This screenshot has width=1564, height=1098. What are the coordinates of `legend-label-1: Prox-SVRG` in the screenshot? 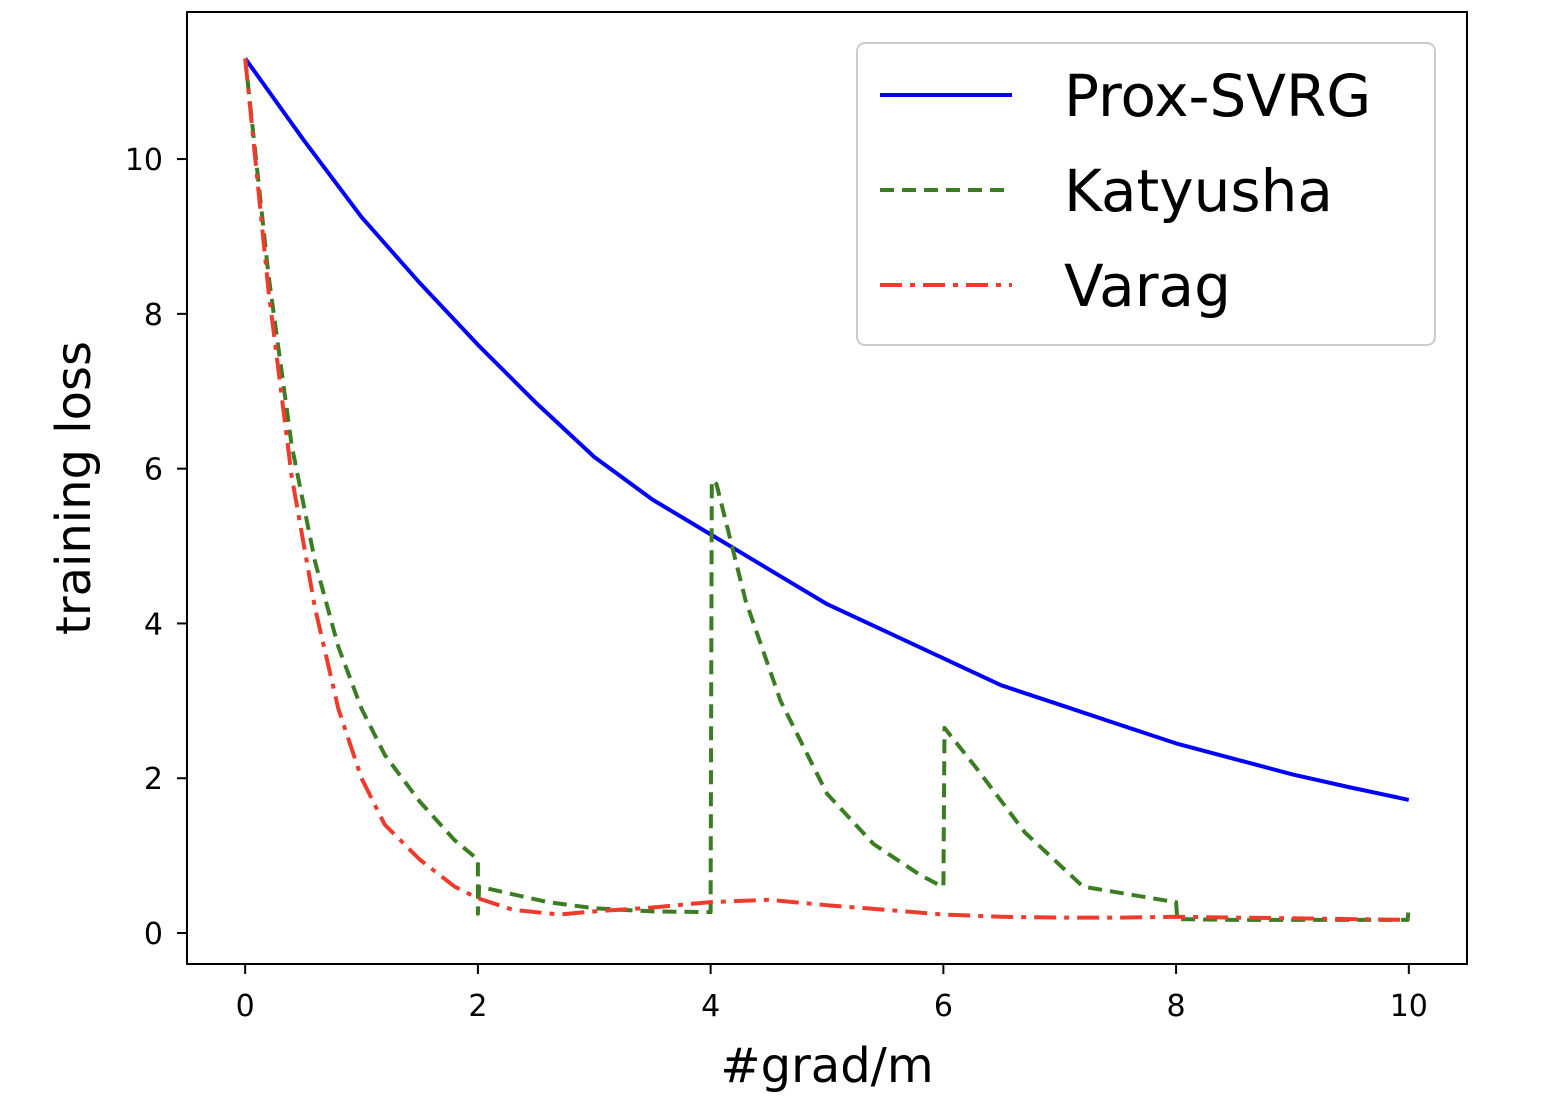 It's located at (1217, 96).